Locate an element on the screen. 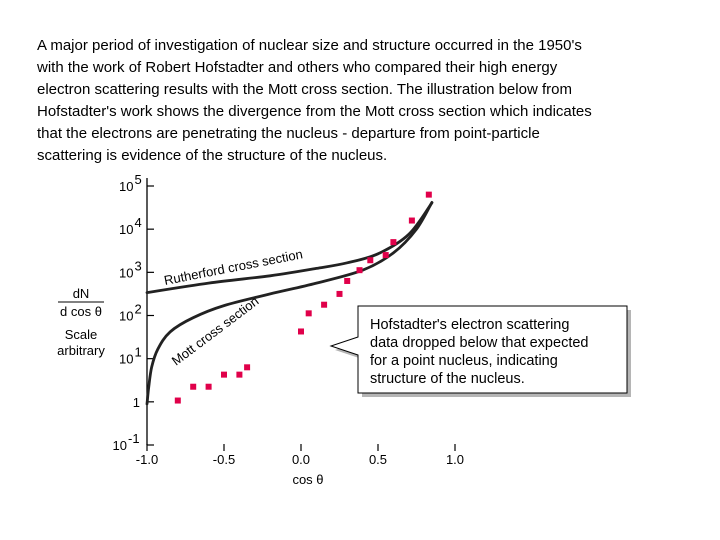  y-tick-exponent: 5 is located at coordinates (138, 179).